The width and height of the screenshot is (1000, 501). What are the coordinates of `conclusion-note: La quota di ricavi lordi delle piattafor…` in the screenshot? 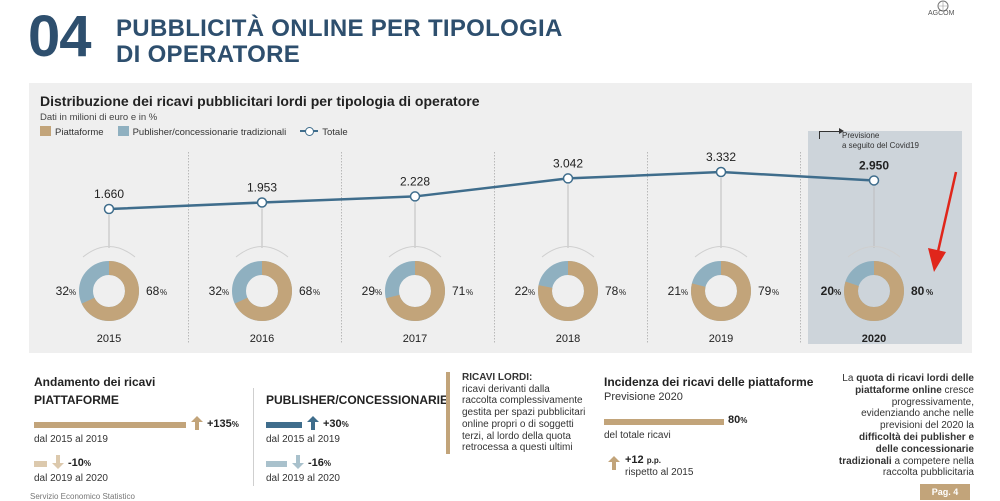 It's located at (906, 426).